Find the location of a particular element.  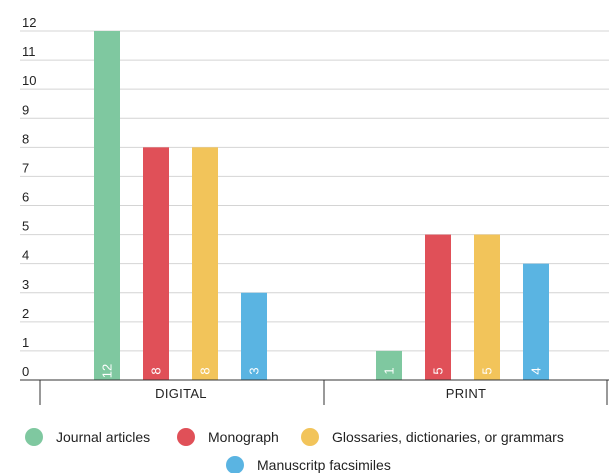

y-tick-label: 4 is located at coordinates (25, 255).